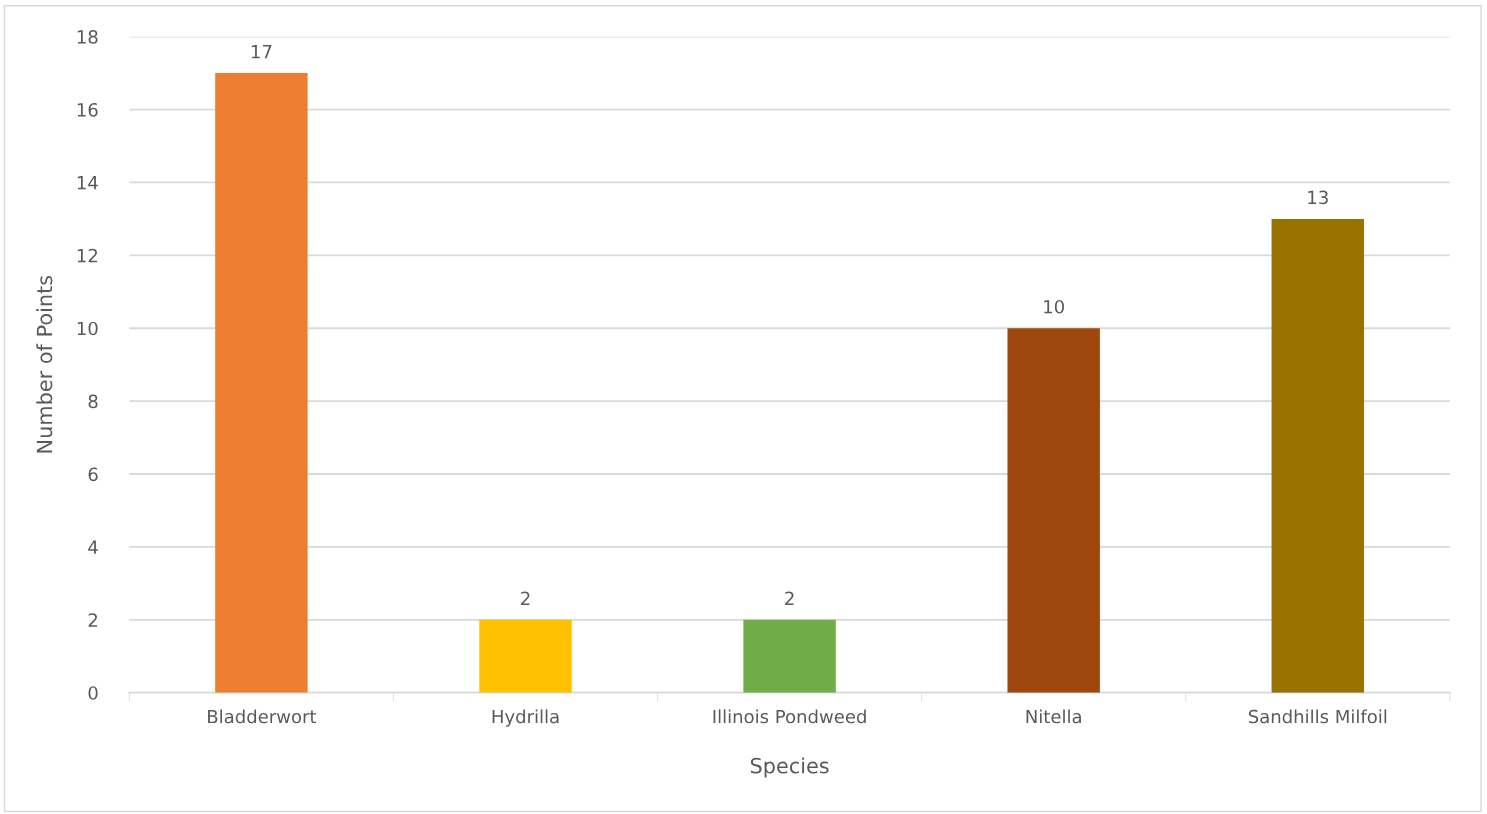 The image size is (1487, 814). What do you see at coordinates (87, 328) in the screenshot?
I see `y-tick-label: 10` at bounding box center [87, 328].